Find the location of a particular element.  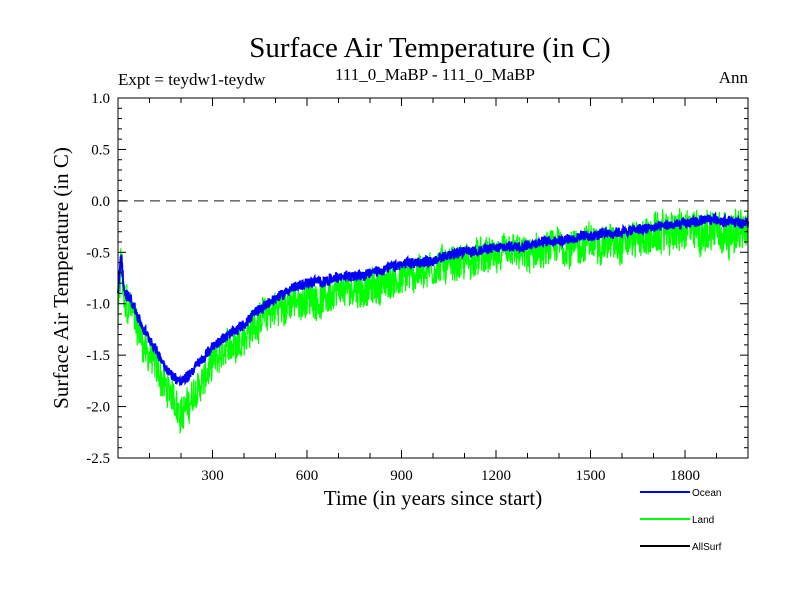

y-tick-label: -1.5 is located at coordinates (98, 356).